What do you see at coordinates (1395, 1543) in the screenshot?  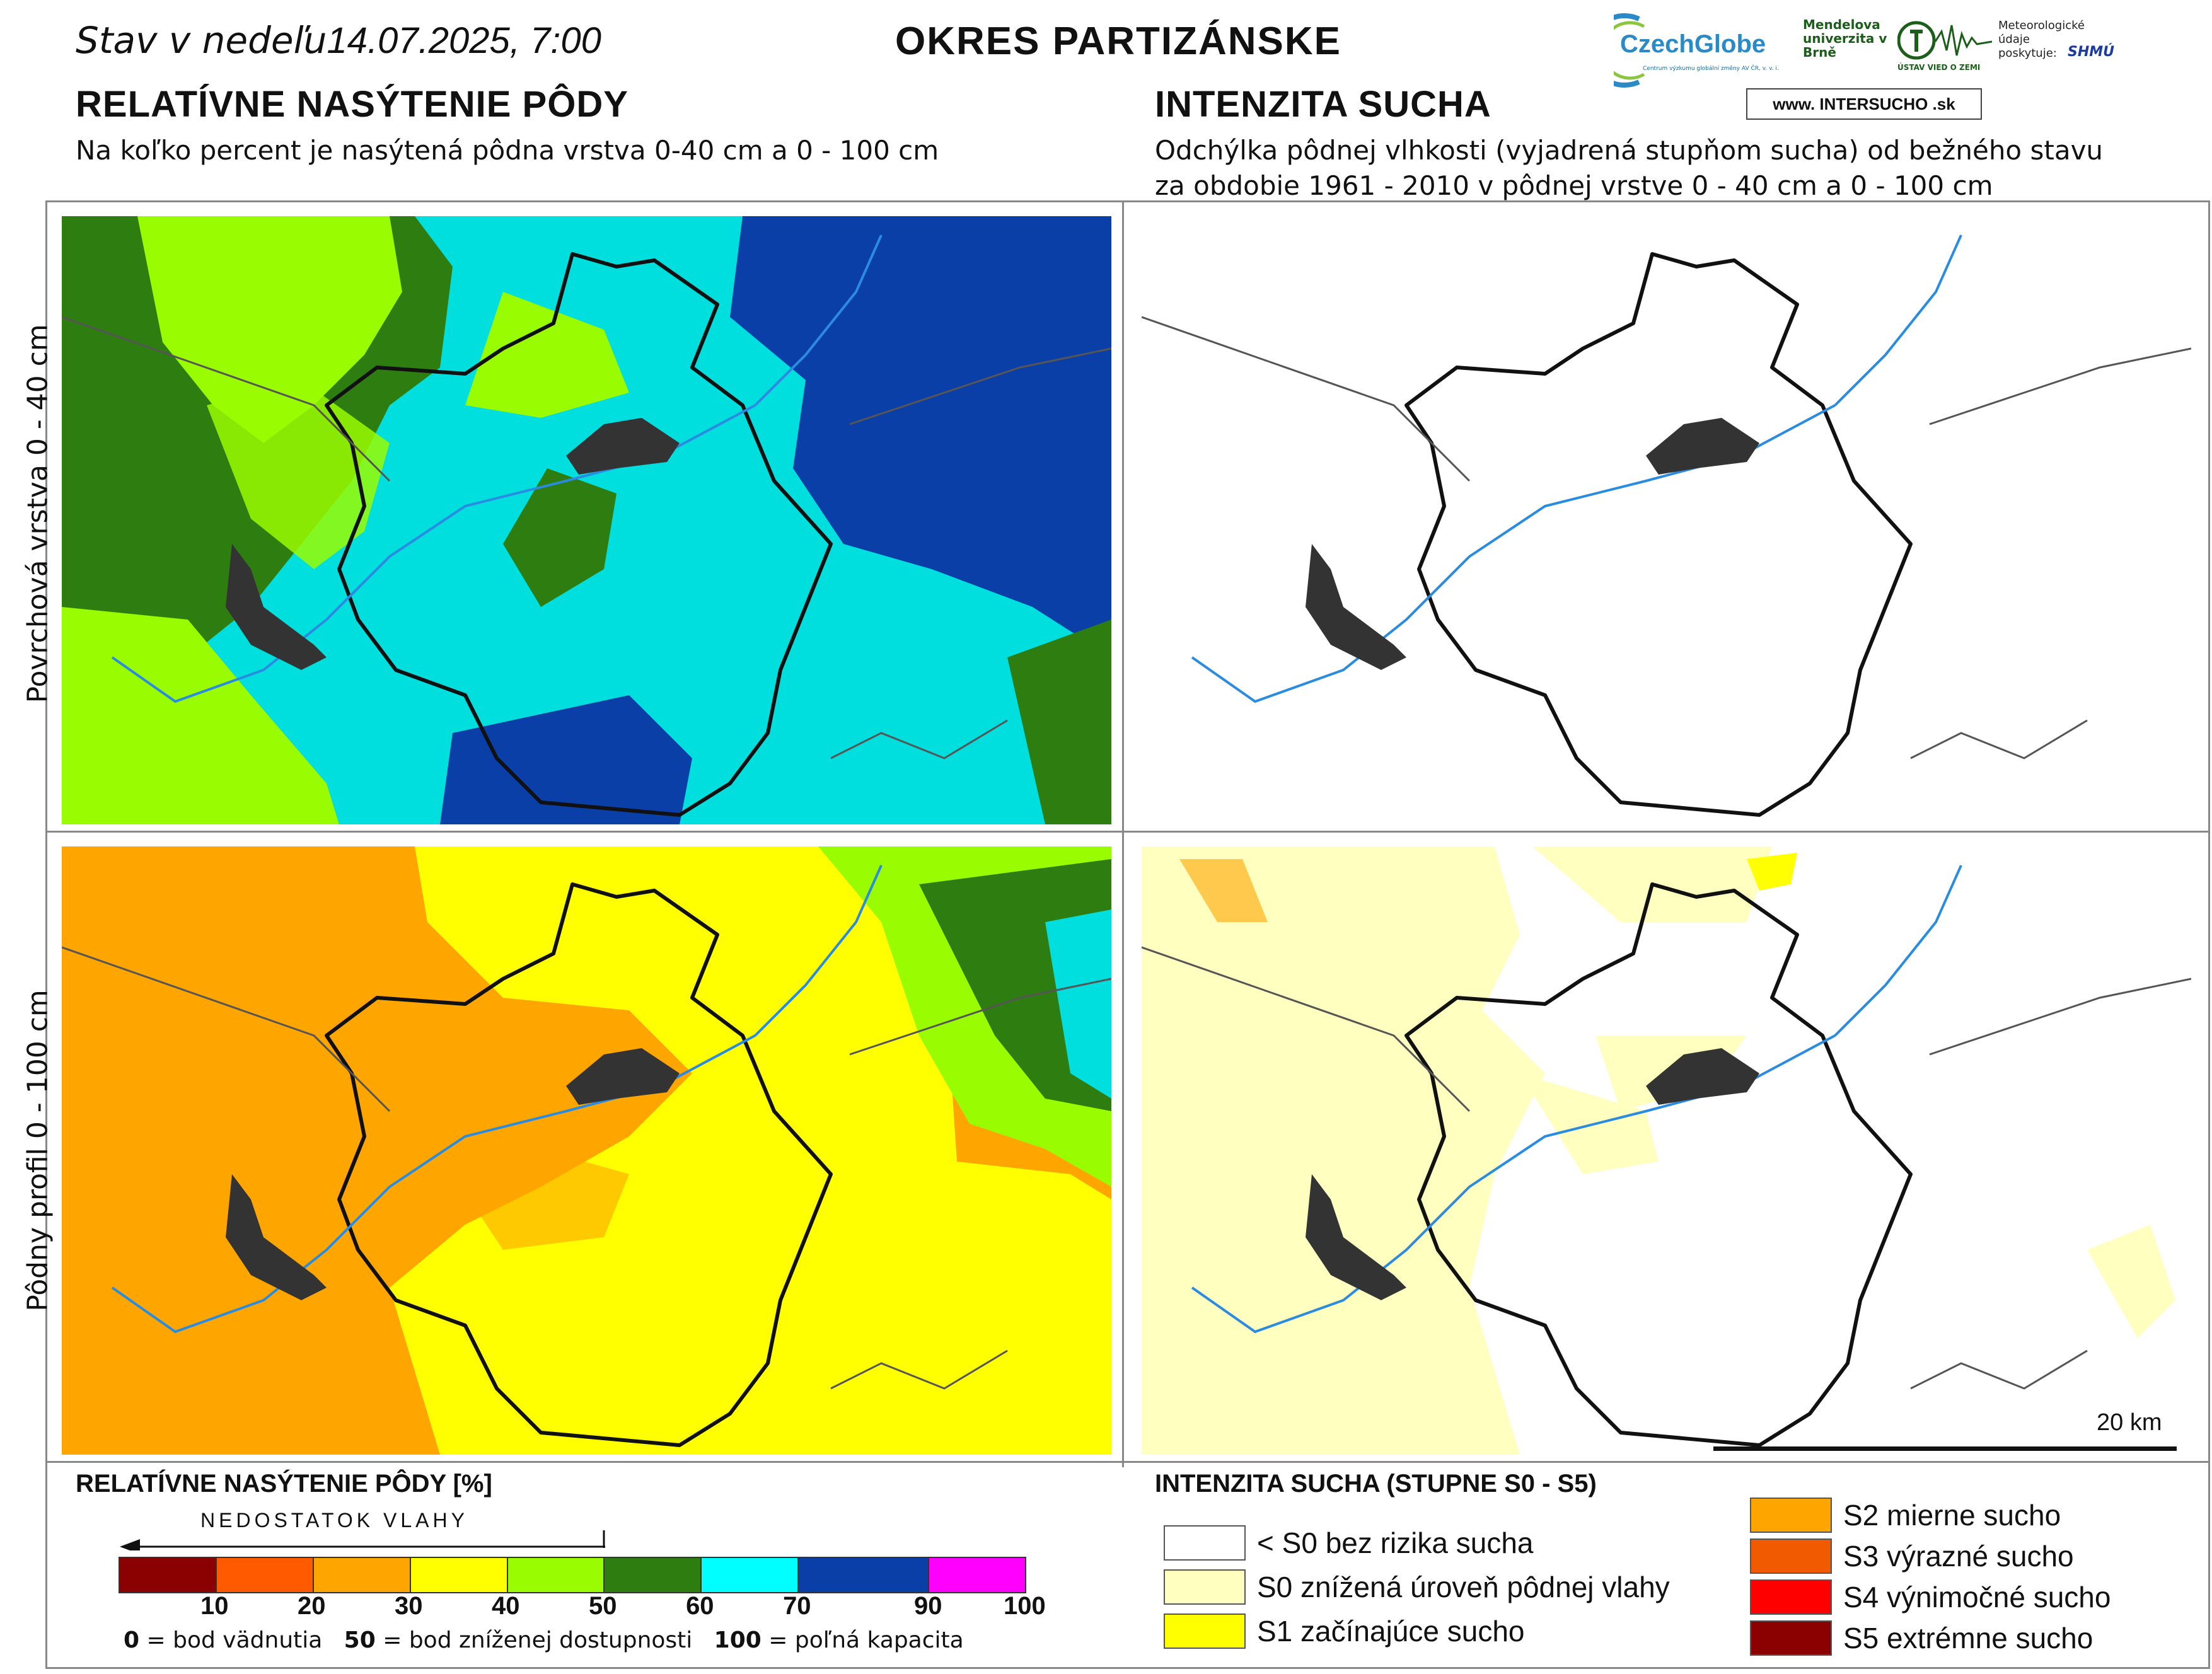 I see `legend-label: < S0 bez rizika sucha` at bounding box center [1395, 1543].